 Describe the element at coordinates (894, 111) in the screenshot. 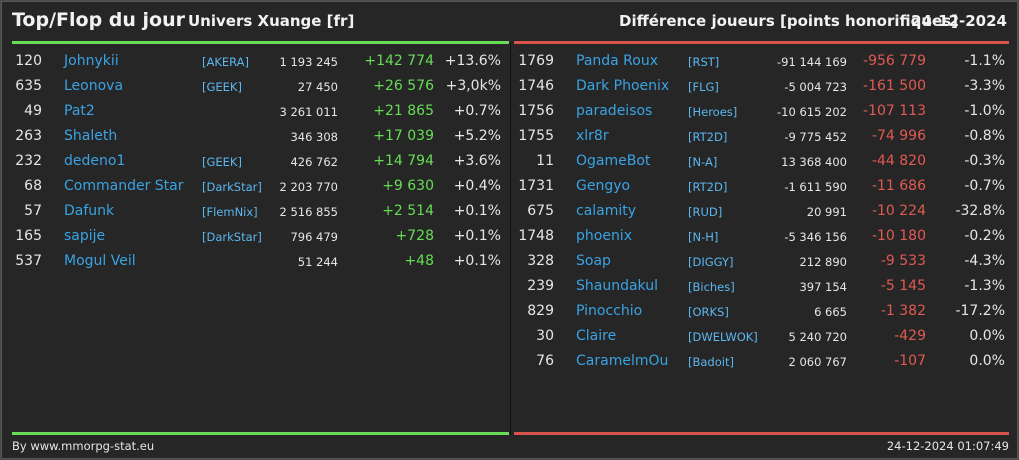

I see `points-difference: -107 113` at that location.